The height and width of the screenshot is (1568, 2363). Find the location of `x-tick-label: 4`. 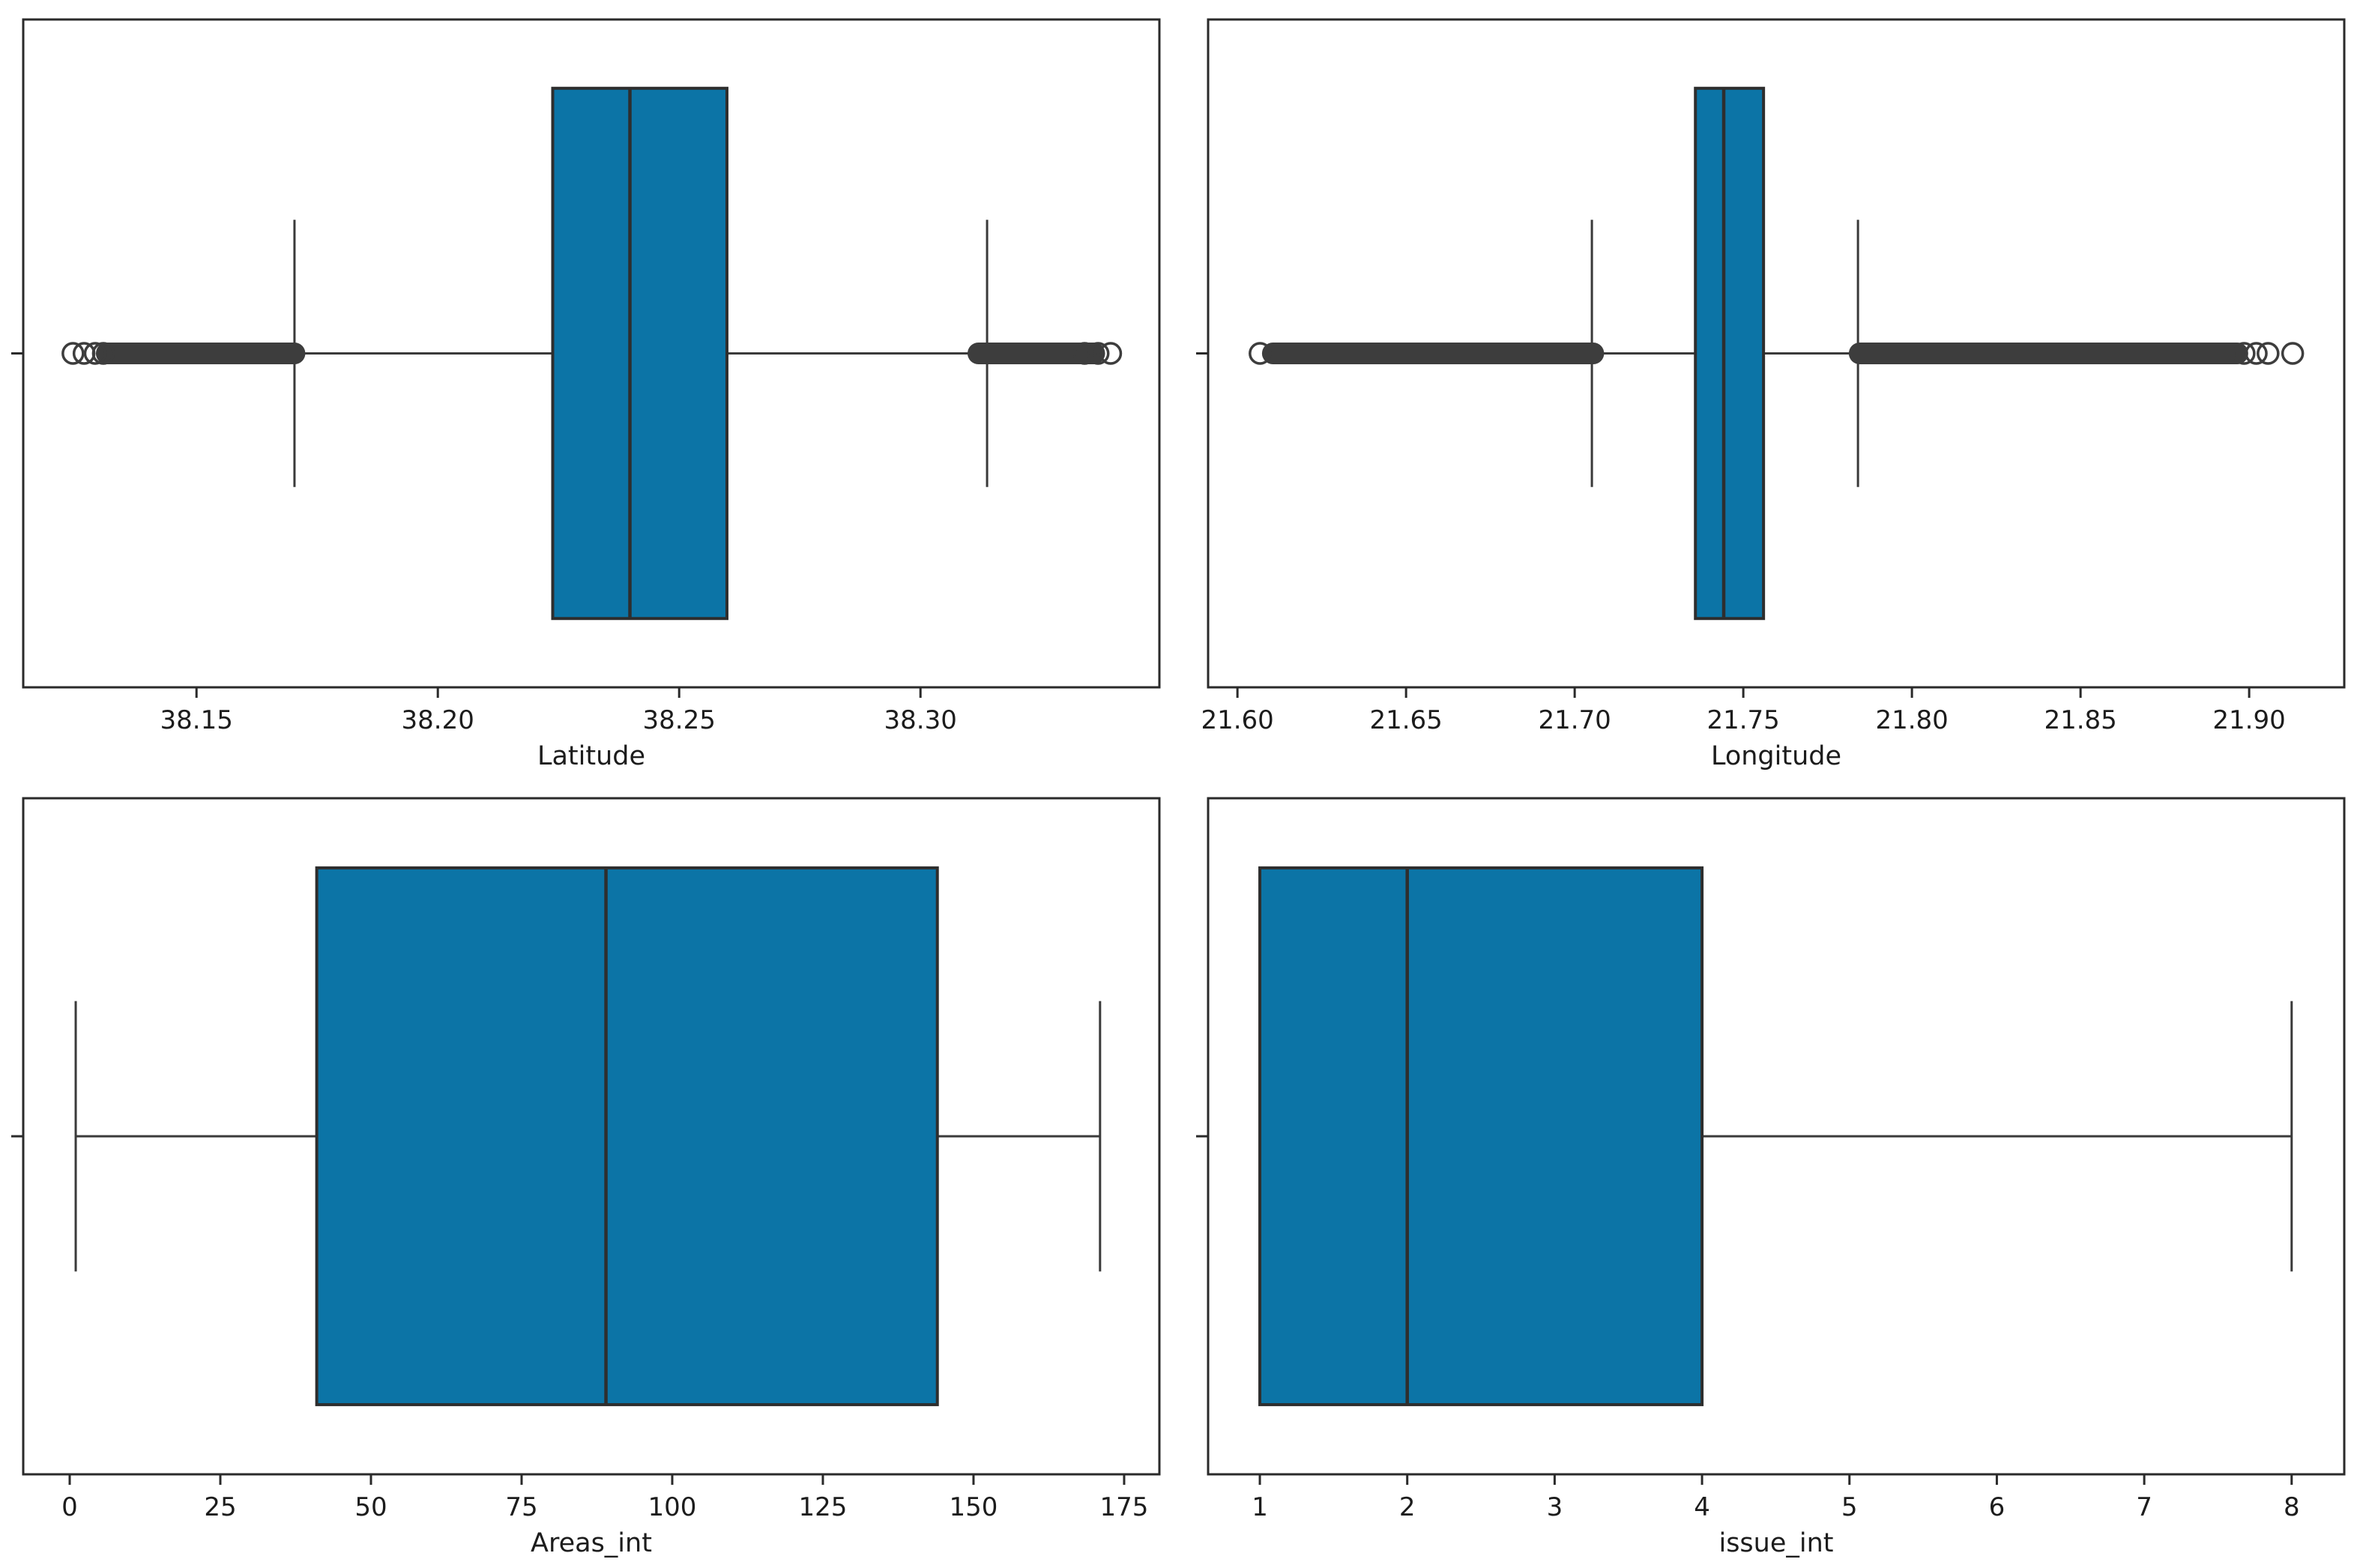

x-tick-label: 4 is located at coordinates (1702, 1507).